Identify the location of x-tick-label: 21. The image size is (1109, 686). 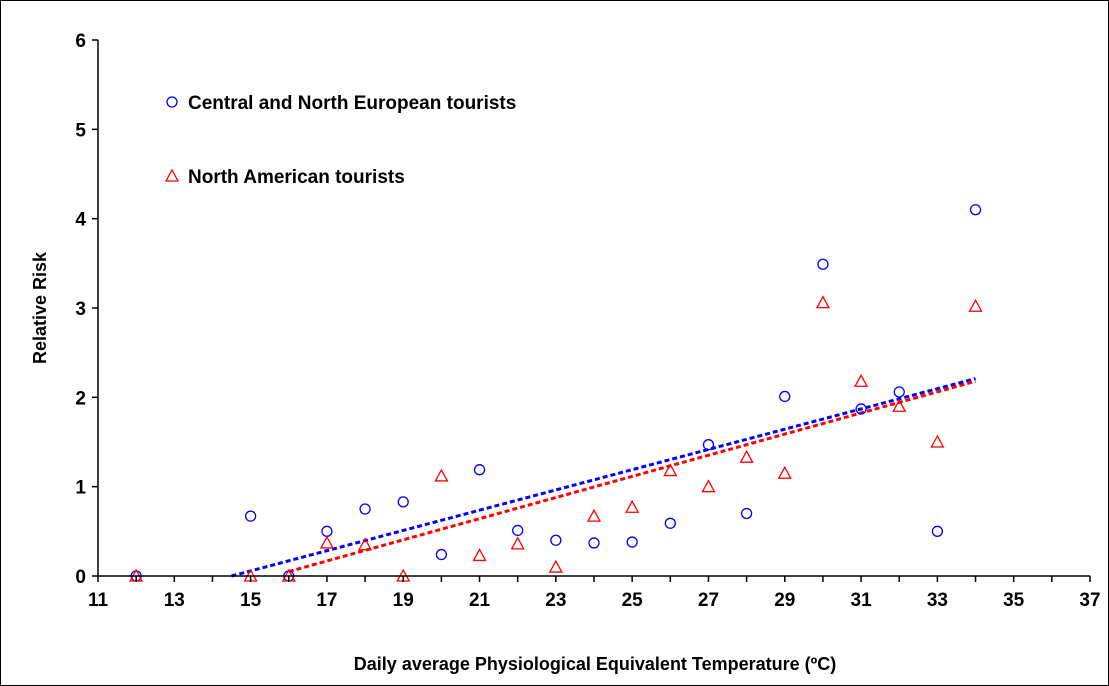
(480, 600).